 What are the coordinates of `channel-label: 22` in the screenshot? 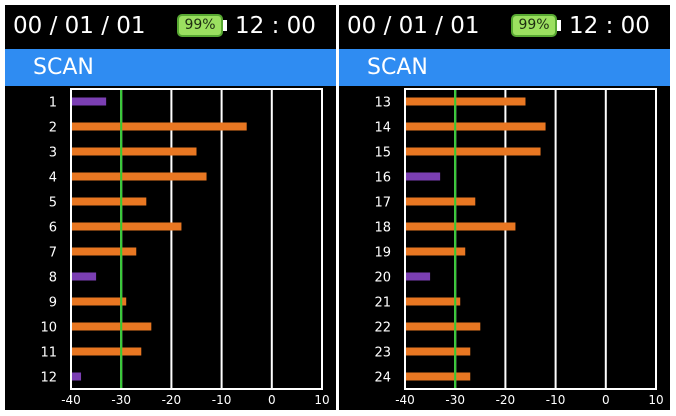 It's located at (382, 328).